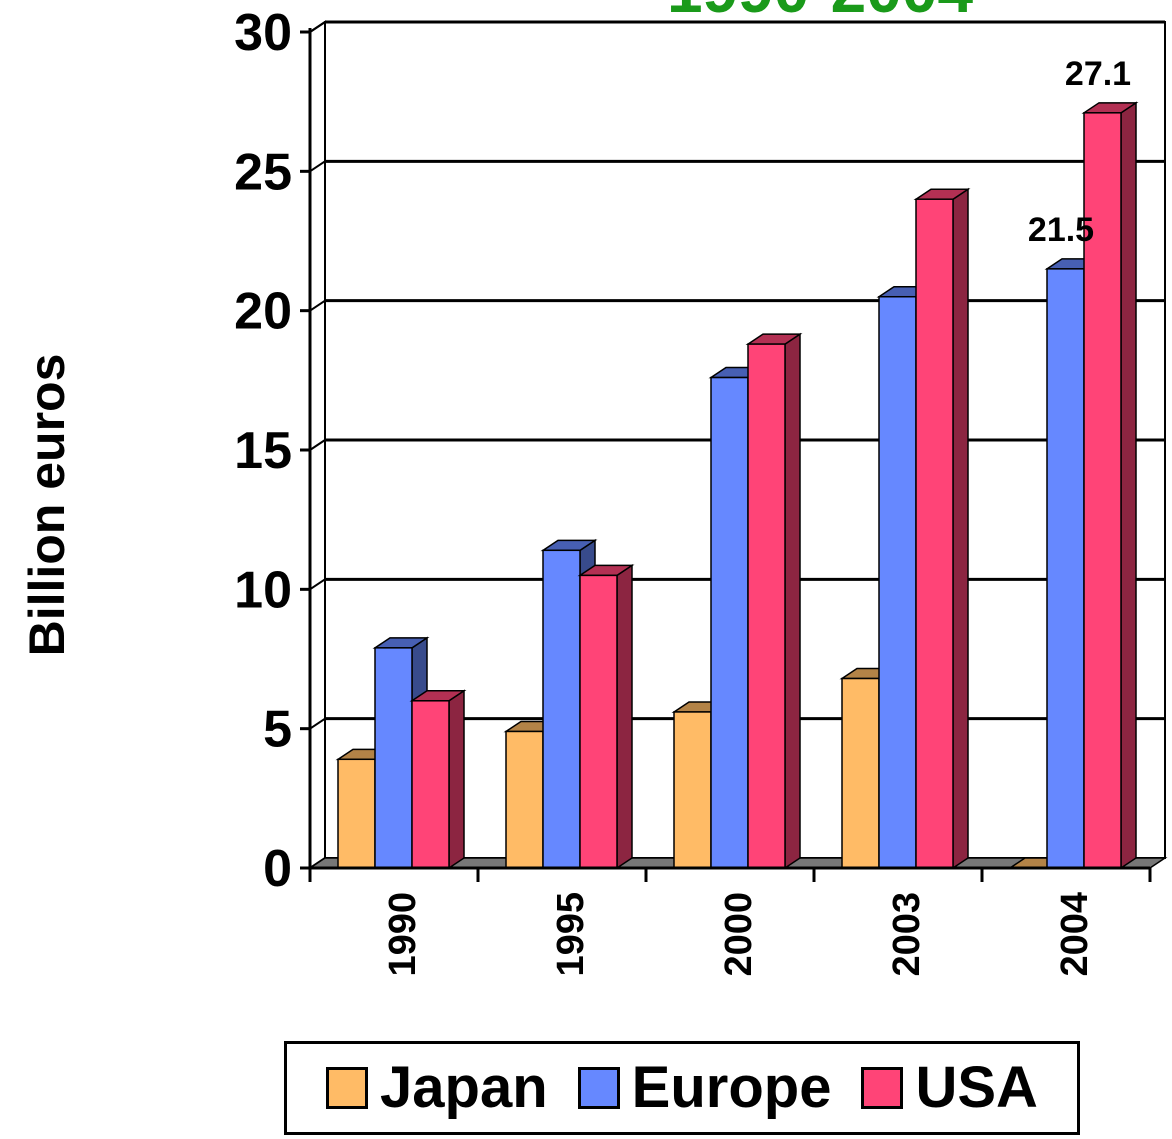  What do you see at coordinates (731, 1087) in the screenshot?
I see `legend-label: Europe` at bounding box center [731, 1087].